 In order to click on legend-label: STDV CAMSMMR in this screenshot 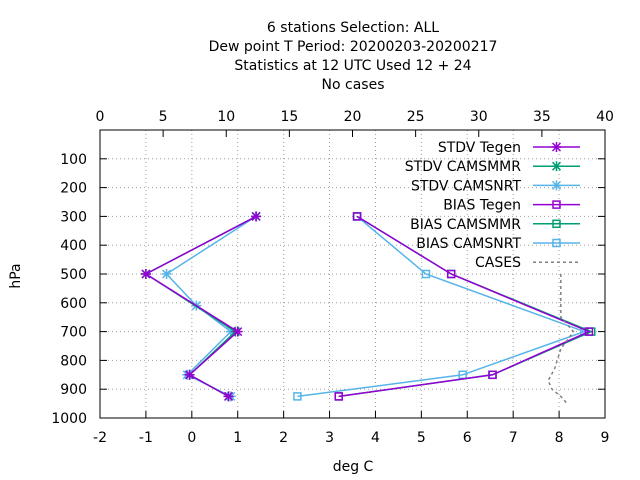, I will do `click(463, 167)`.